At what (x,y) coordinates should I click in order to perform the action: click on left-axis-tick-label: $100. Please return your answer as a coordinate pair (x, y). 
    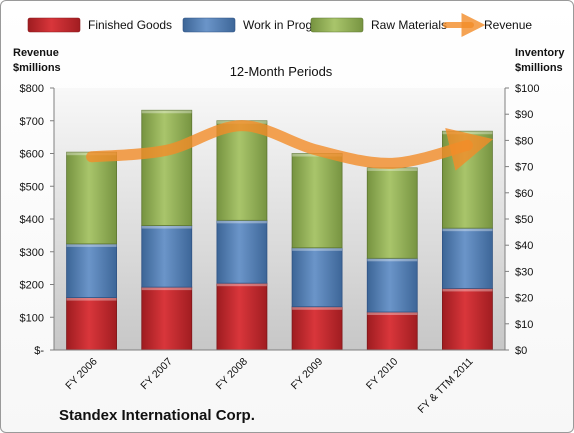
    Looking at the image, I should click on (32, 318).